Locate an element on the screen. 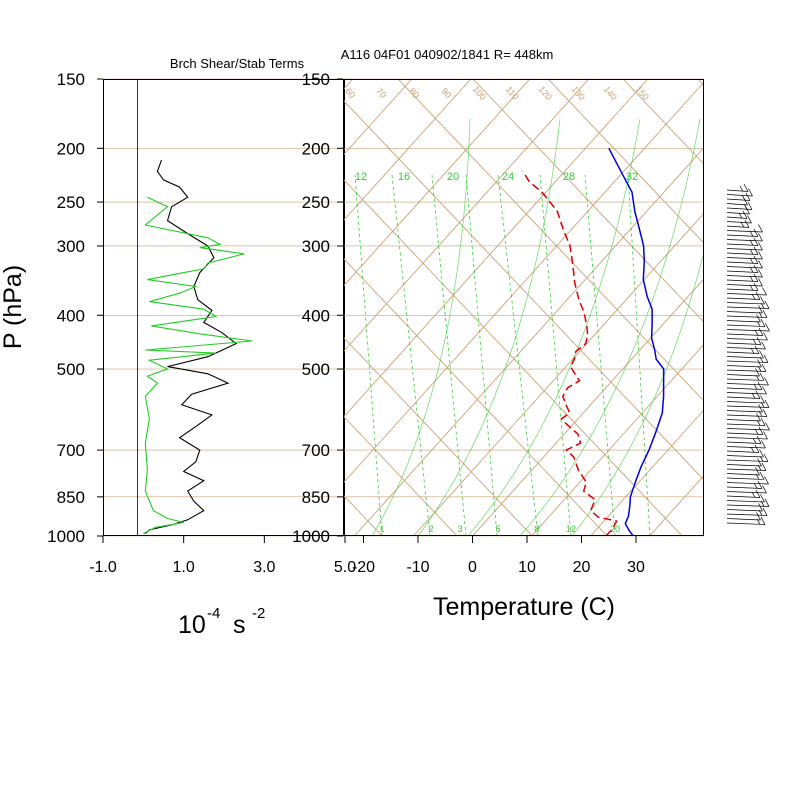  temperature-line is located at coordinates (636, 341).